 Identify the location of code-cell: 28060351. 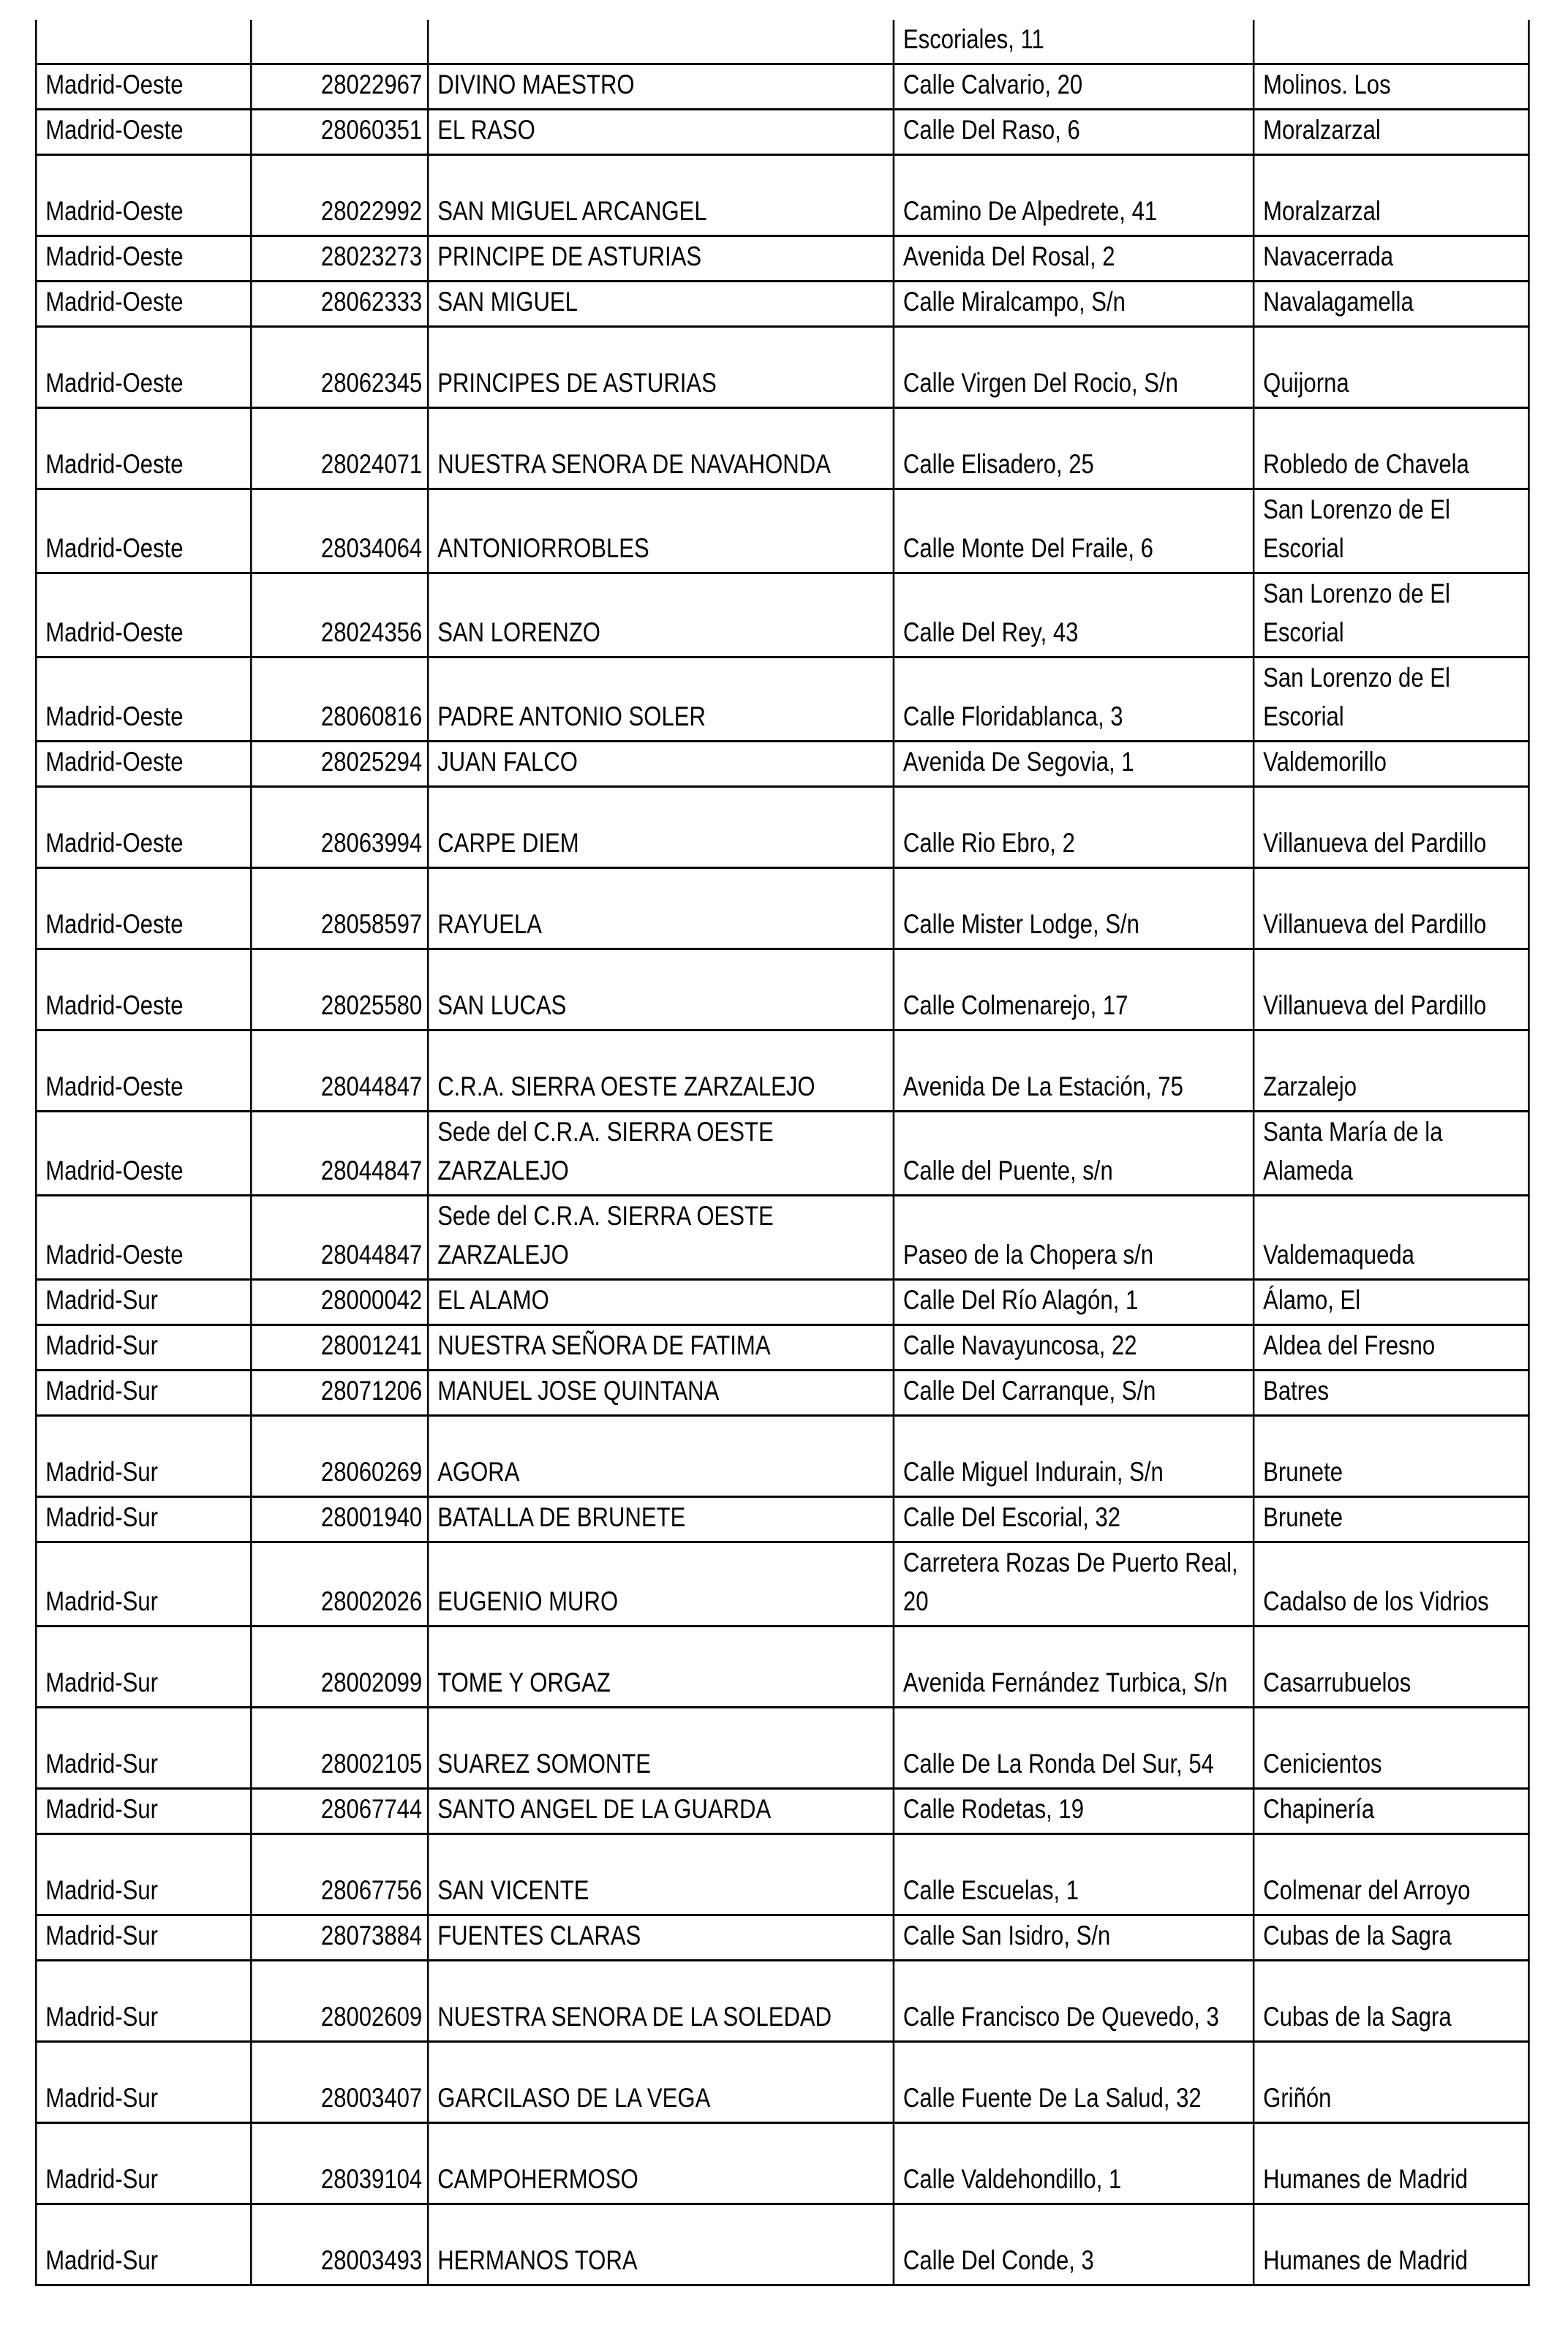
(339, 132).